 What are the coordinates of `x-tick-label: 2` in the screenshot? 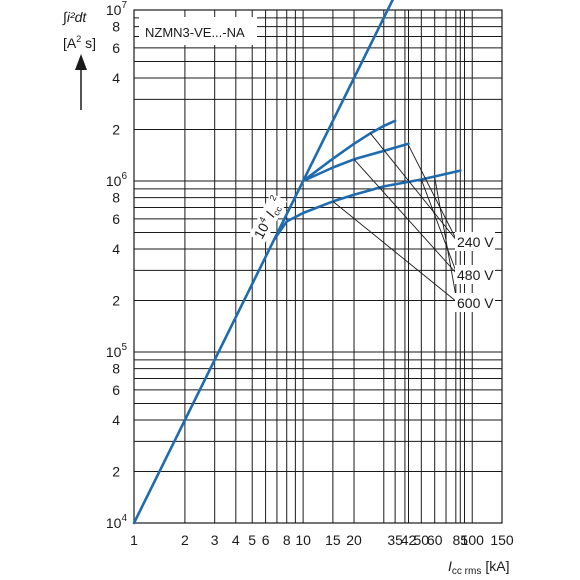 It's located at (185, 540).